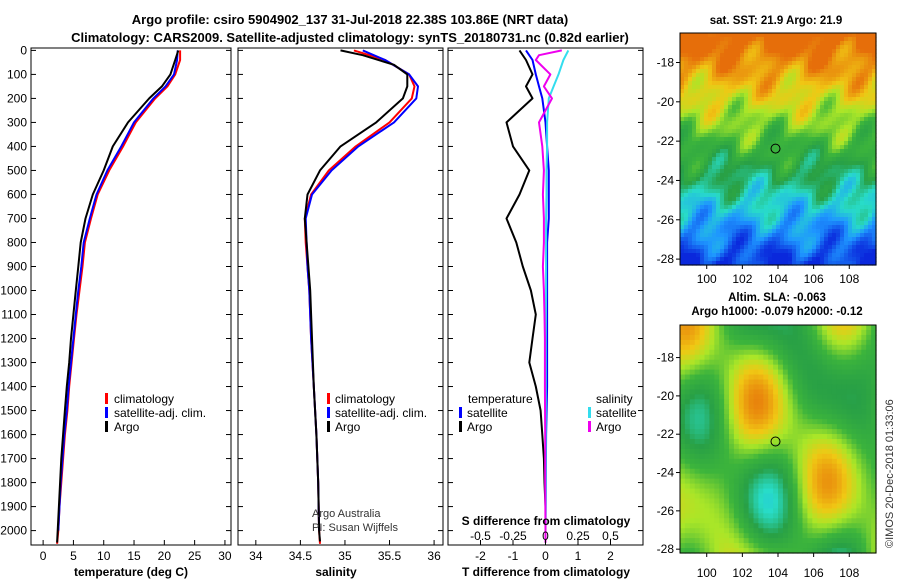 Image resolution: width=900 pixels, height=585 pixels. What do you see at coordinates (195, 556) in the screenshot?
I see `temperature-x-tick-label: 25` at bounding box center [195, 556].